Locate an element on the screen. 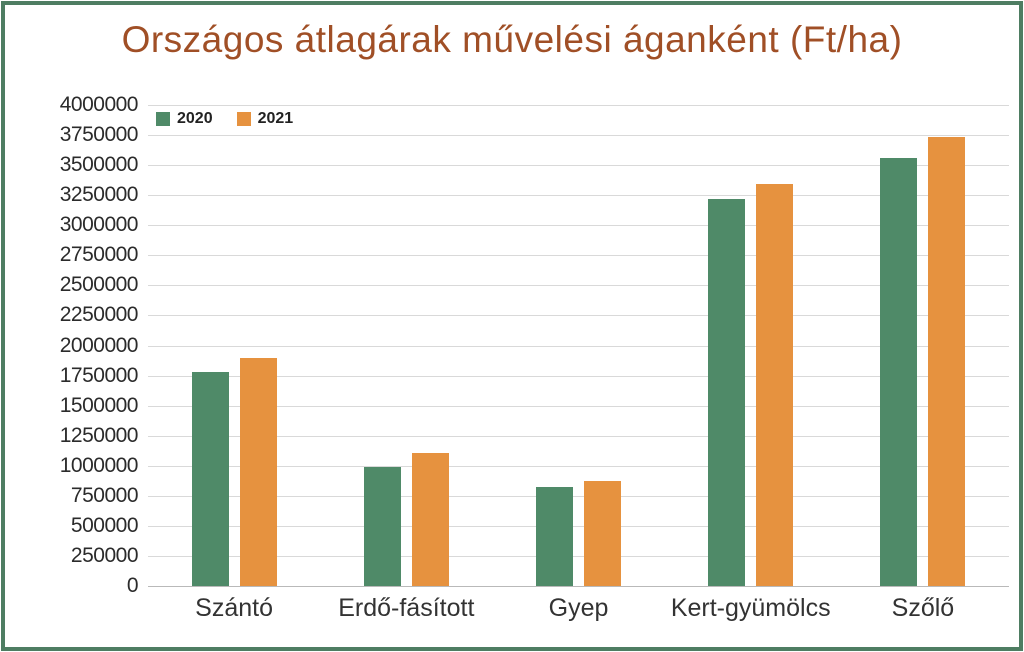 The width and height of the screenshot is (1024, 652). y-tick-label: 3750000 is located at coordinates (99, 135).